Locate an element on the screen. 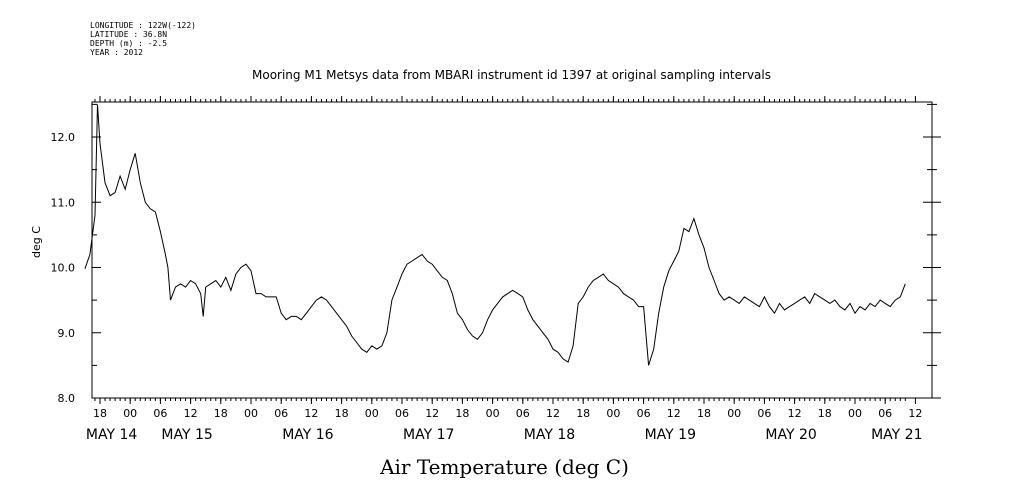  x-day-label: MAY 15 is located at coordinates (186, 435).